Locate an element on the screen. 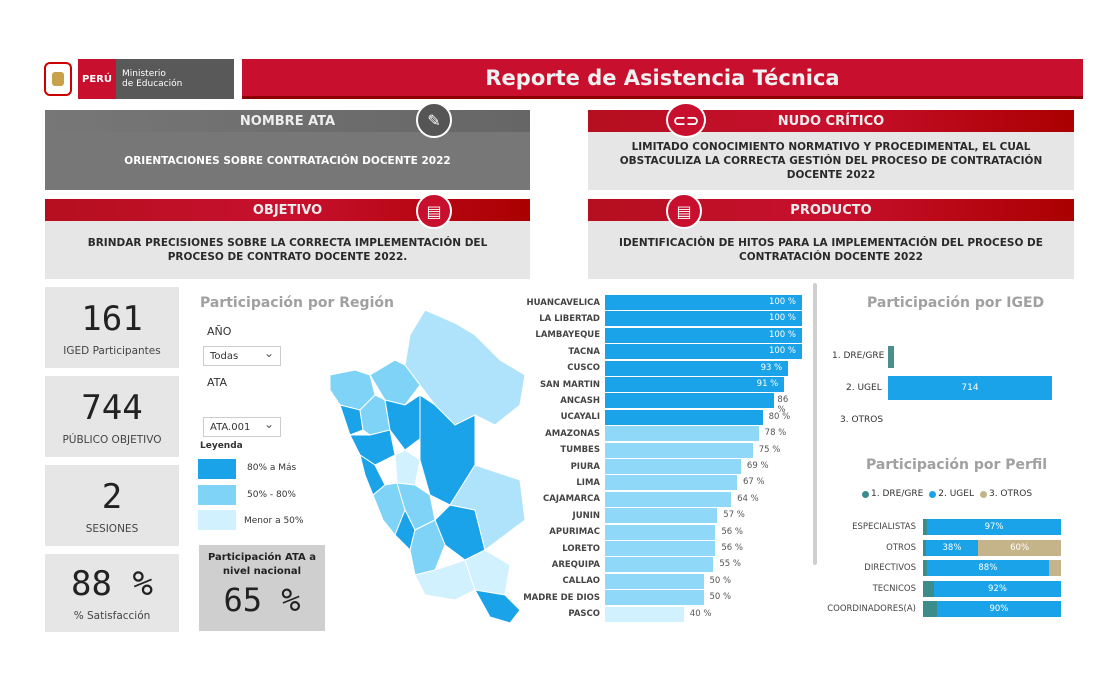 This screenshot has width=1117, height=684. ata-filter-select: ATA.001 is located at coordinates (242, 427).